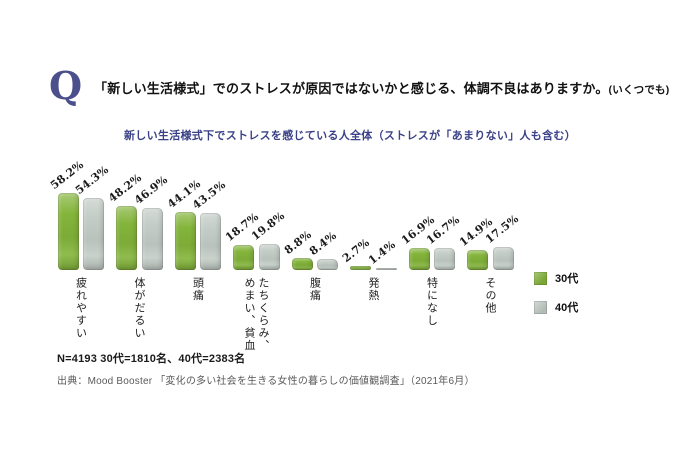  Describe the element at coordinates (351, 88) in the screenshot. I see `question-main: 「新しい生活様式」でのストレスが原因ではないかと感じる、体調不良はありますか。` at that location.